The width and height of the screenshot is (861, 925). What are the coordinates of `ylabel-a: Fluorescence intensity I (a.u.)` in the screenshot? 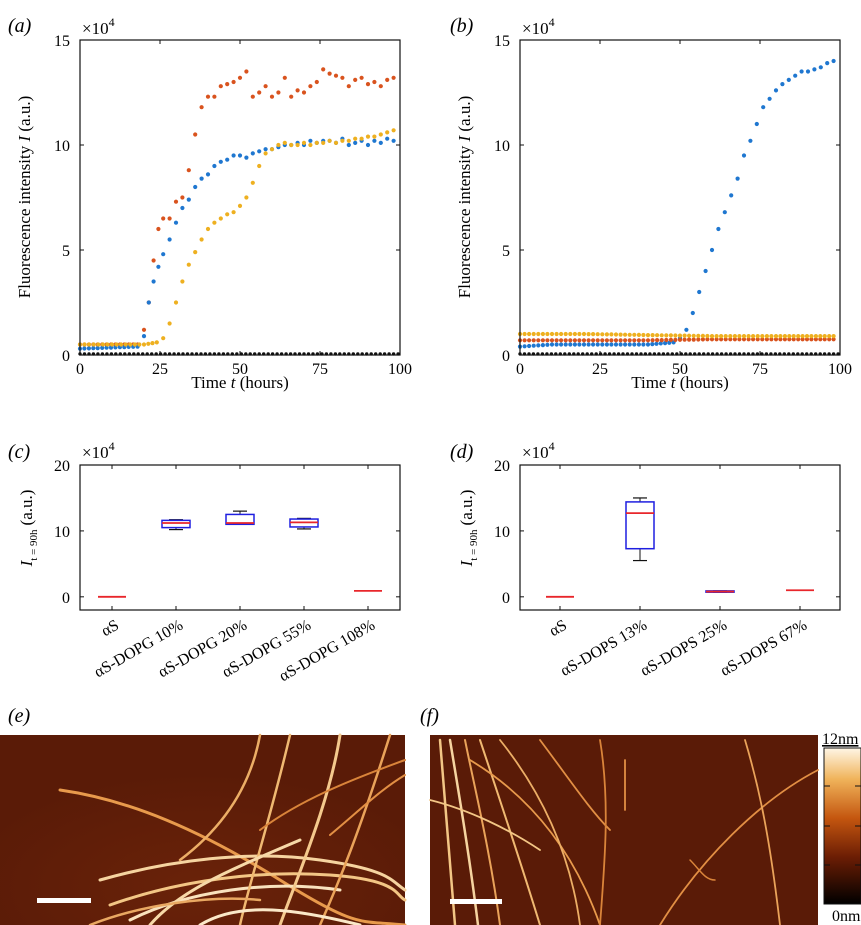 It's located at (24, 197).